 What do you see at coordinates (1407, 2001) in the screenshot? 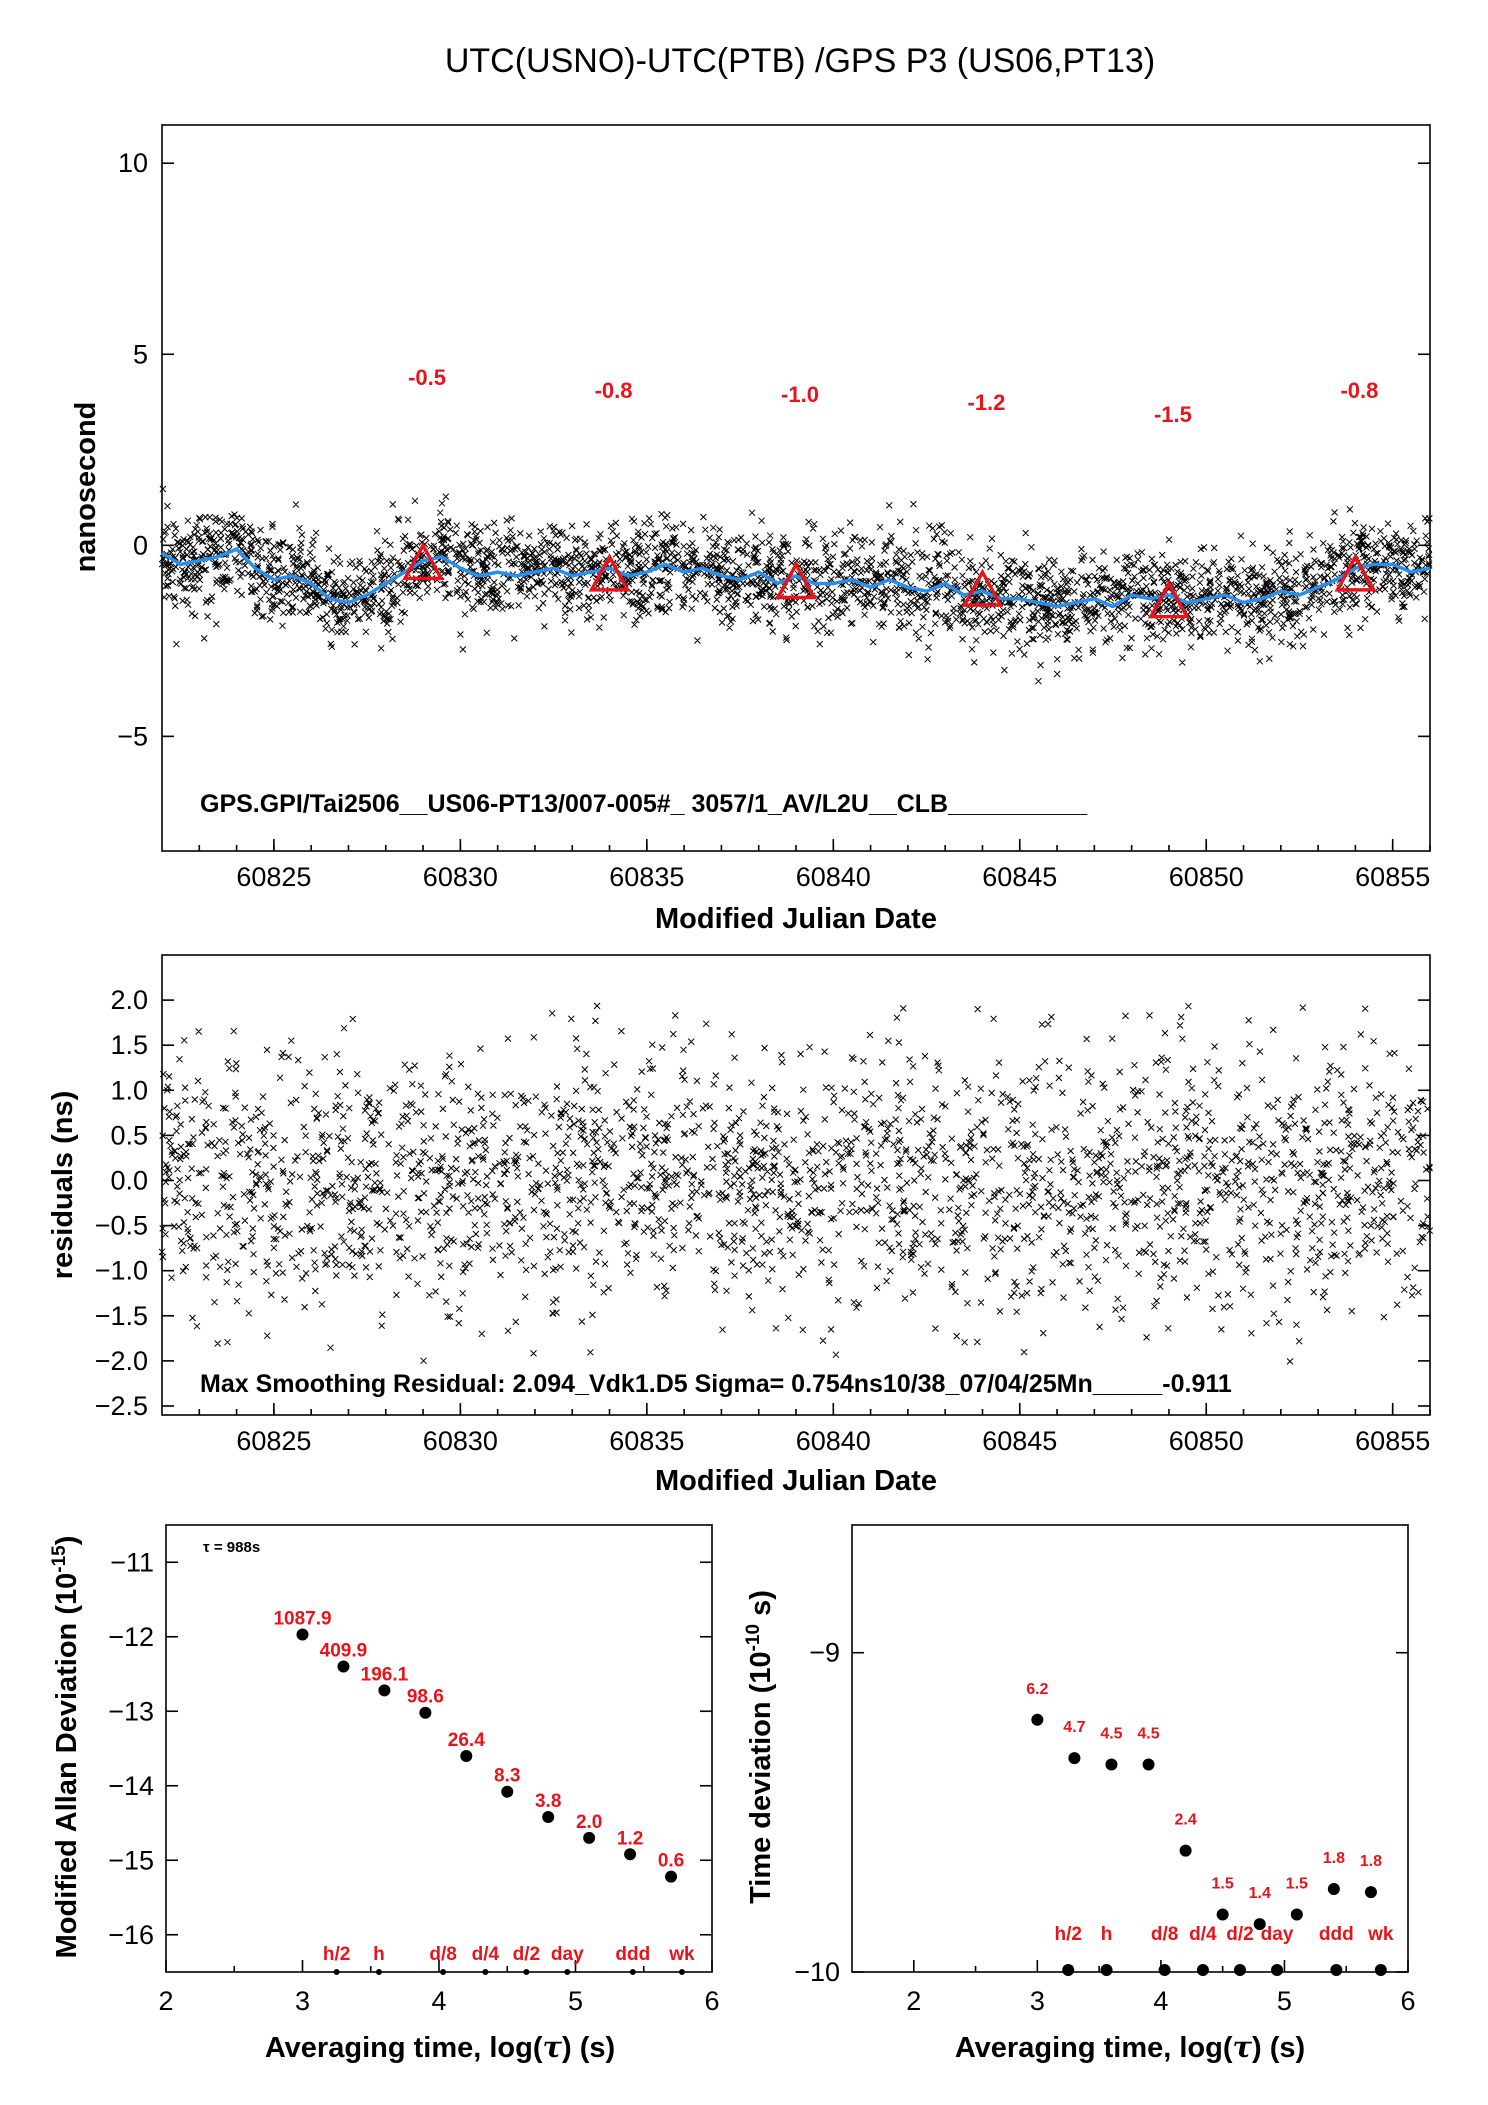
I see `br-xtick-label: 6` at bounding box center [1407, 2001].